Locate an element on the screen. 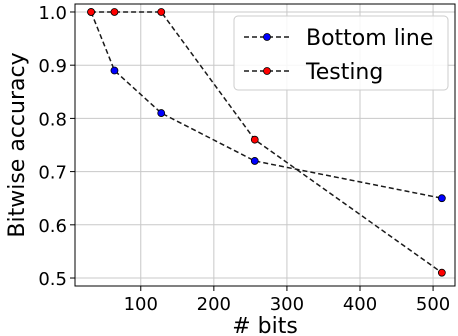 This screenshot has width=458, height=336. x-tick-label: 100 is located at coordinates (141, 304).